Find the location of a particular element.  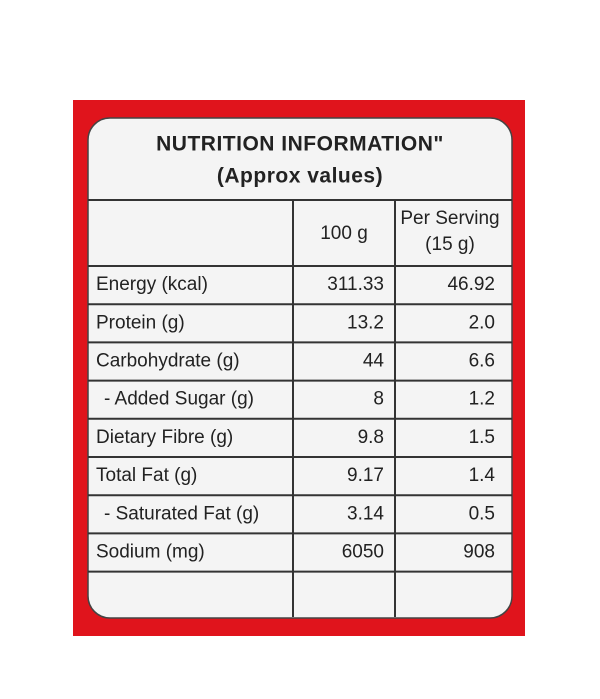

column-header: (15 g) is located at coordinates (450, 244).